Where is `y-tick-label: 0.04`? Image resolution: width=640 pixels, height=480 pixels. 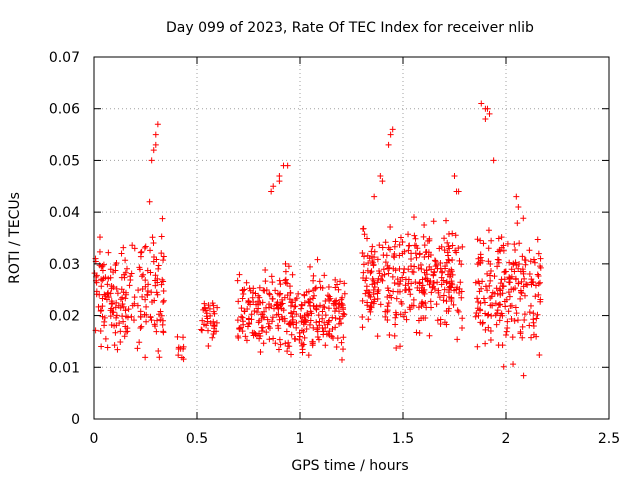
y-tick-label: 0.04 is located at coordinates (64, 213).